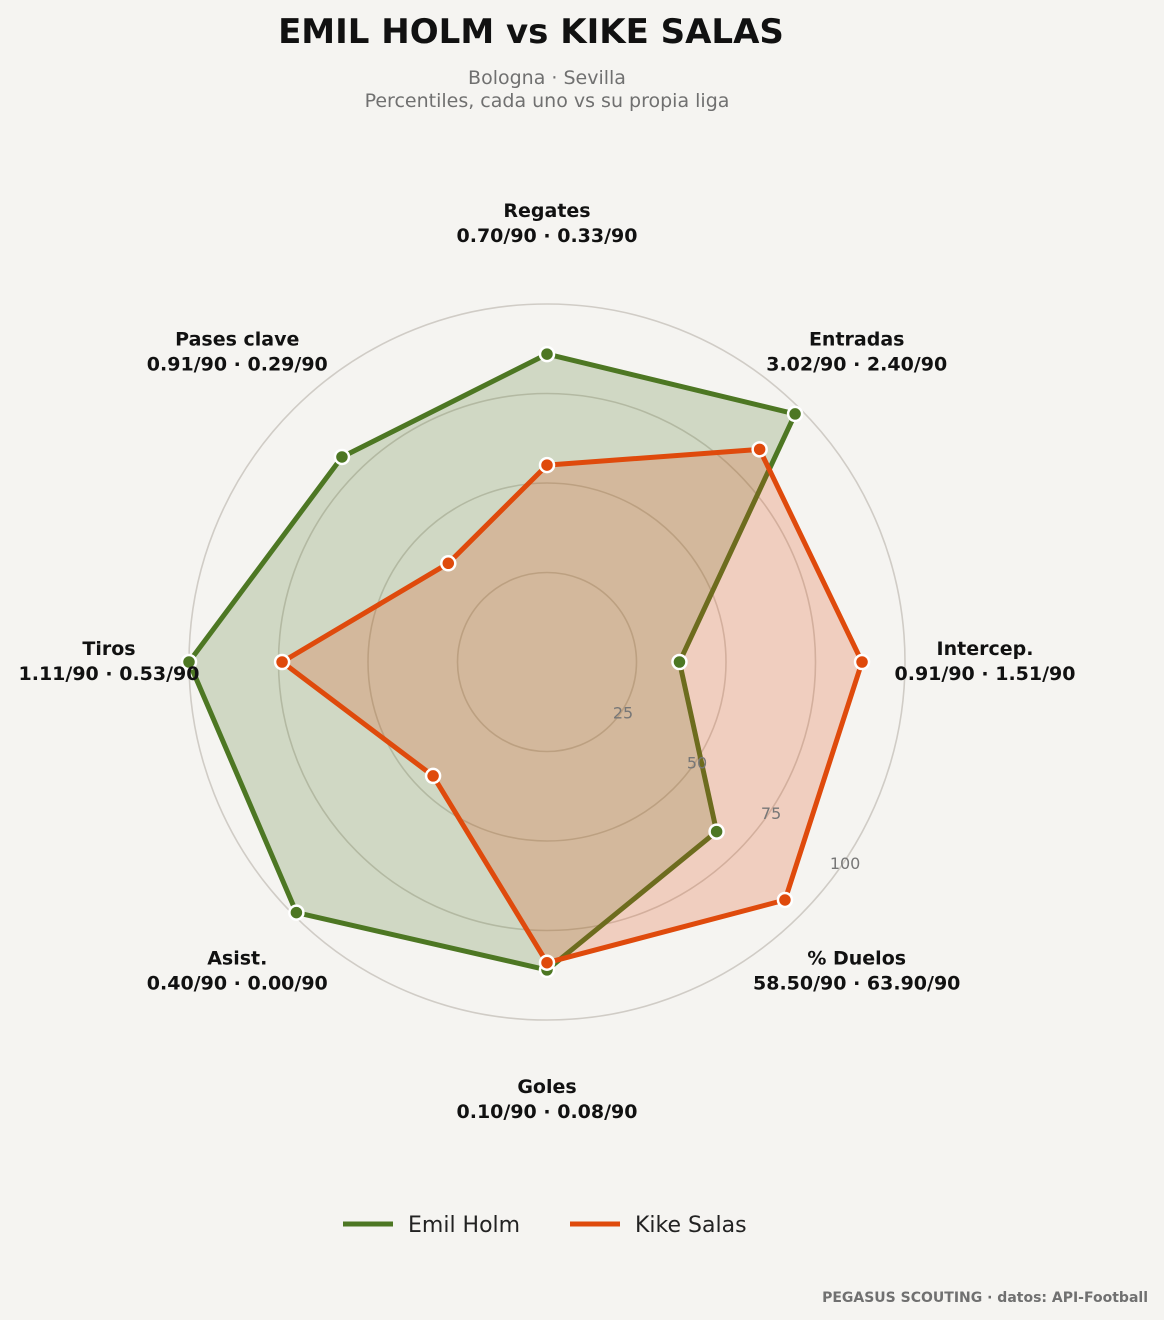 The width and height of the screenshot is (1164, 1320). Describe the element at coordinates (985, 649) in the screenshot. I see `axis-label-intercep: Intercep.` at that location.